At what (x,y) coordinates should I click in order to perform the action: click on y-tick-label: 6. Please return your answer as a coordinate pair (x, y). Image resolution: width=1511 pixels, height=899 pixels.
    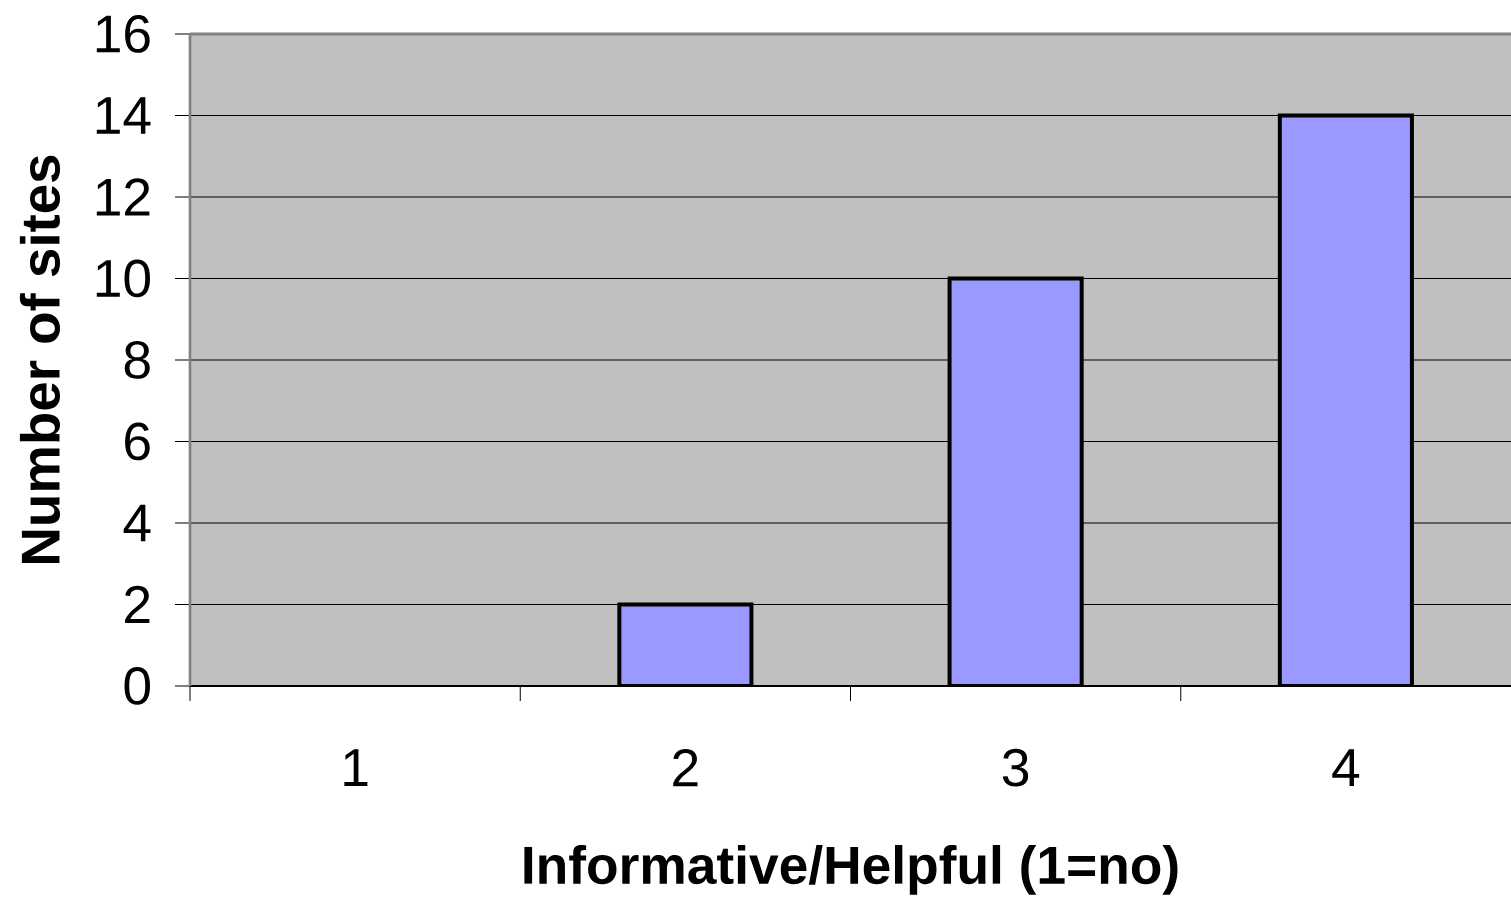
    Looking at the image, I should click on (137, 441).